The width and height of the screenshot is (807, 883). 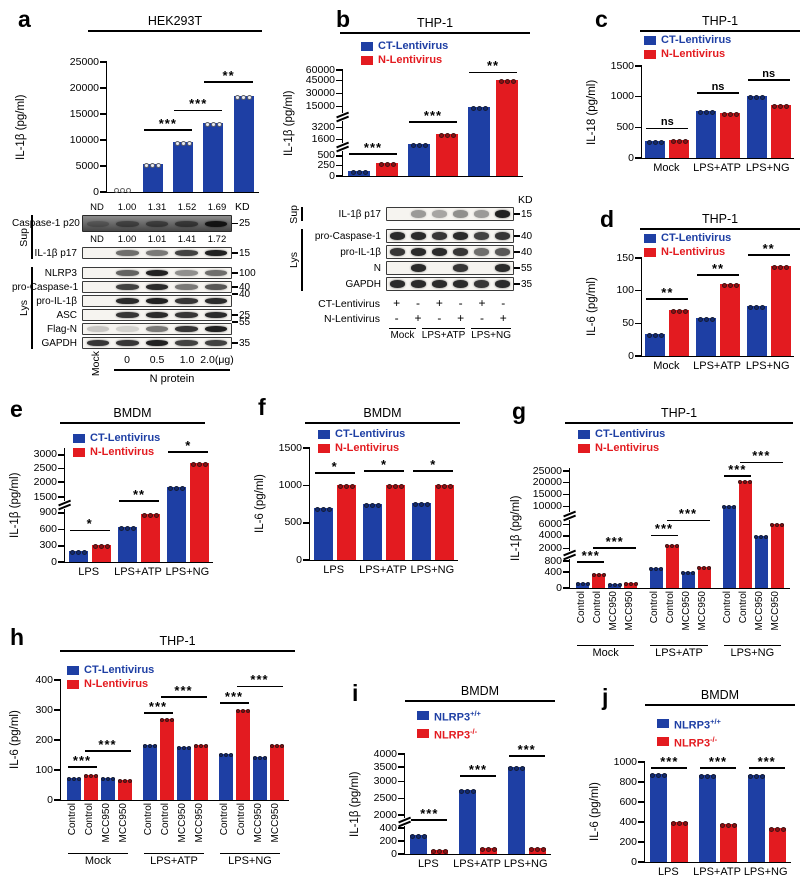 What do you see at coordinates (359, 214) in the screenshot?
I see `blot-label: IL-1β p17` at bounding box center [359, 214].